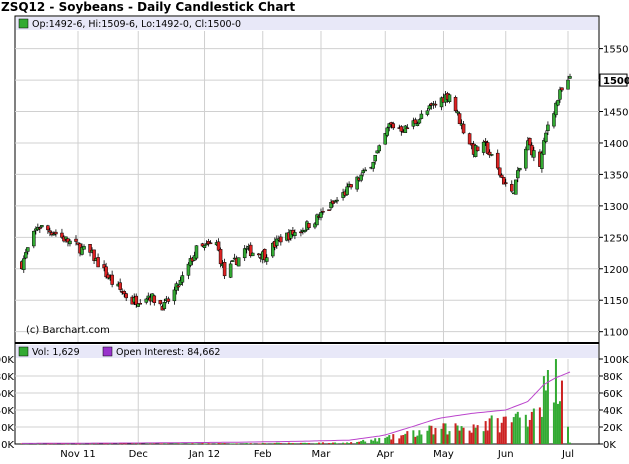 This screenshot has height=464, width=629. Describe the element at coordinates (613, 411) in the screenshot. I see `volume-y-tick-label-right: 40K` at that location.